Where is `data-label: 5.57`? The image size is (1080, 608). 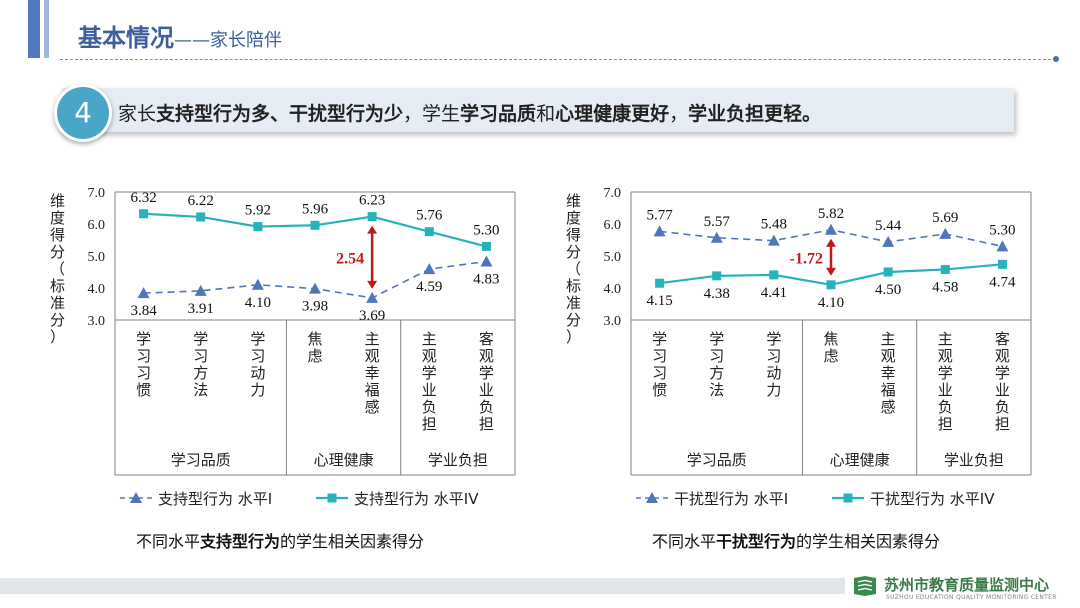 data-label: 5.57 is located at coordinates (717, 222).